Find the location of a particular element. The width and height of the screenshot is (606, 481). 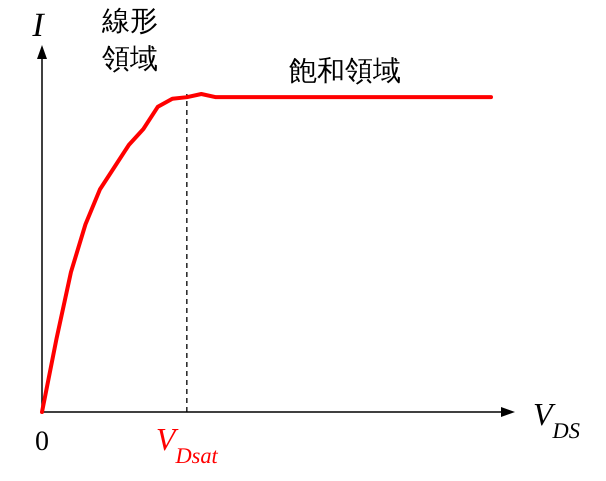

y-axis-title: I is located at coordinates (38, 25).